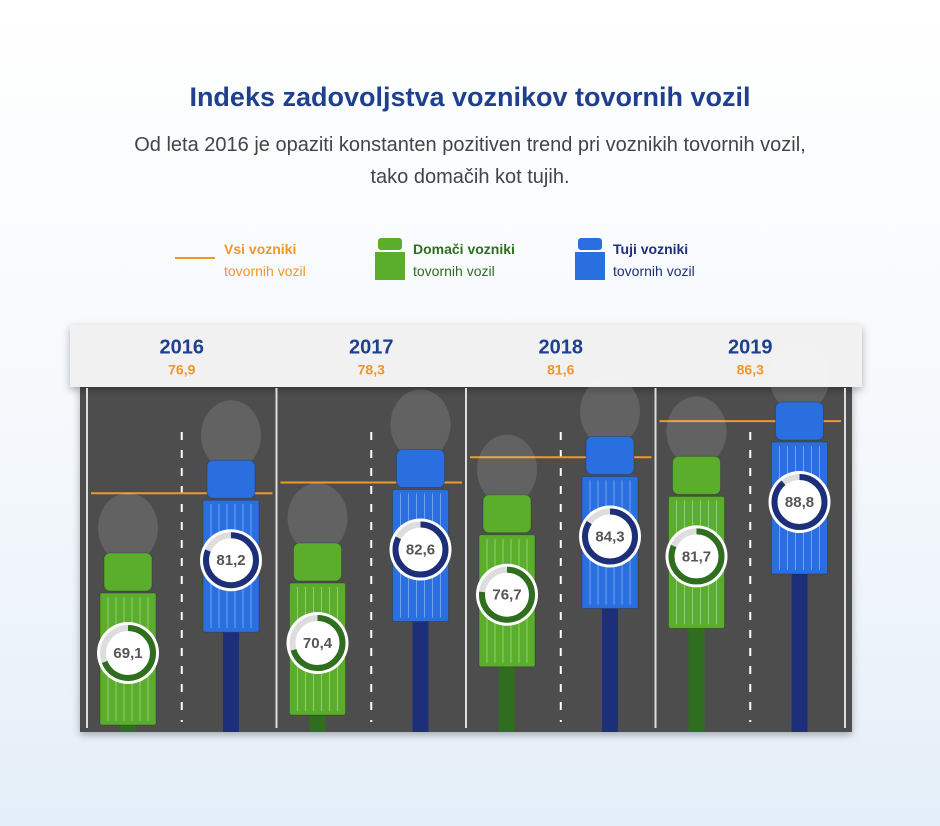  What do you see at coordinates (182, 347) in the screenshot?
I see `year-label: 2016` at bounding box center [182, 347].